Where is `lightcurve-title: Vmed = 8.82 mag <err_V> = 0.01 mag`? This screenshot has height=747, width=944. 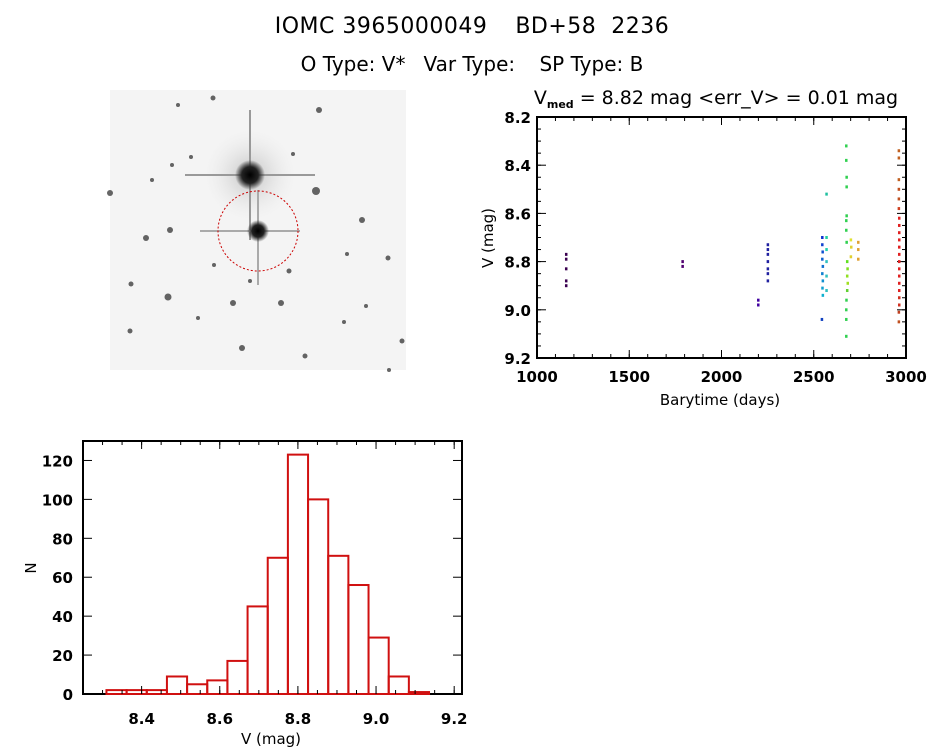 lightcurve-title: Vmed = 8.82 mag <err_V> = 0.01 mag is located at coordinates (716, 99).